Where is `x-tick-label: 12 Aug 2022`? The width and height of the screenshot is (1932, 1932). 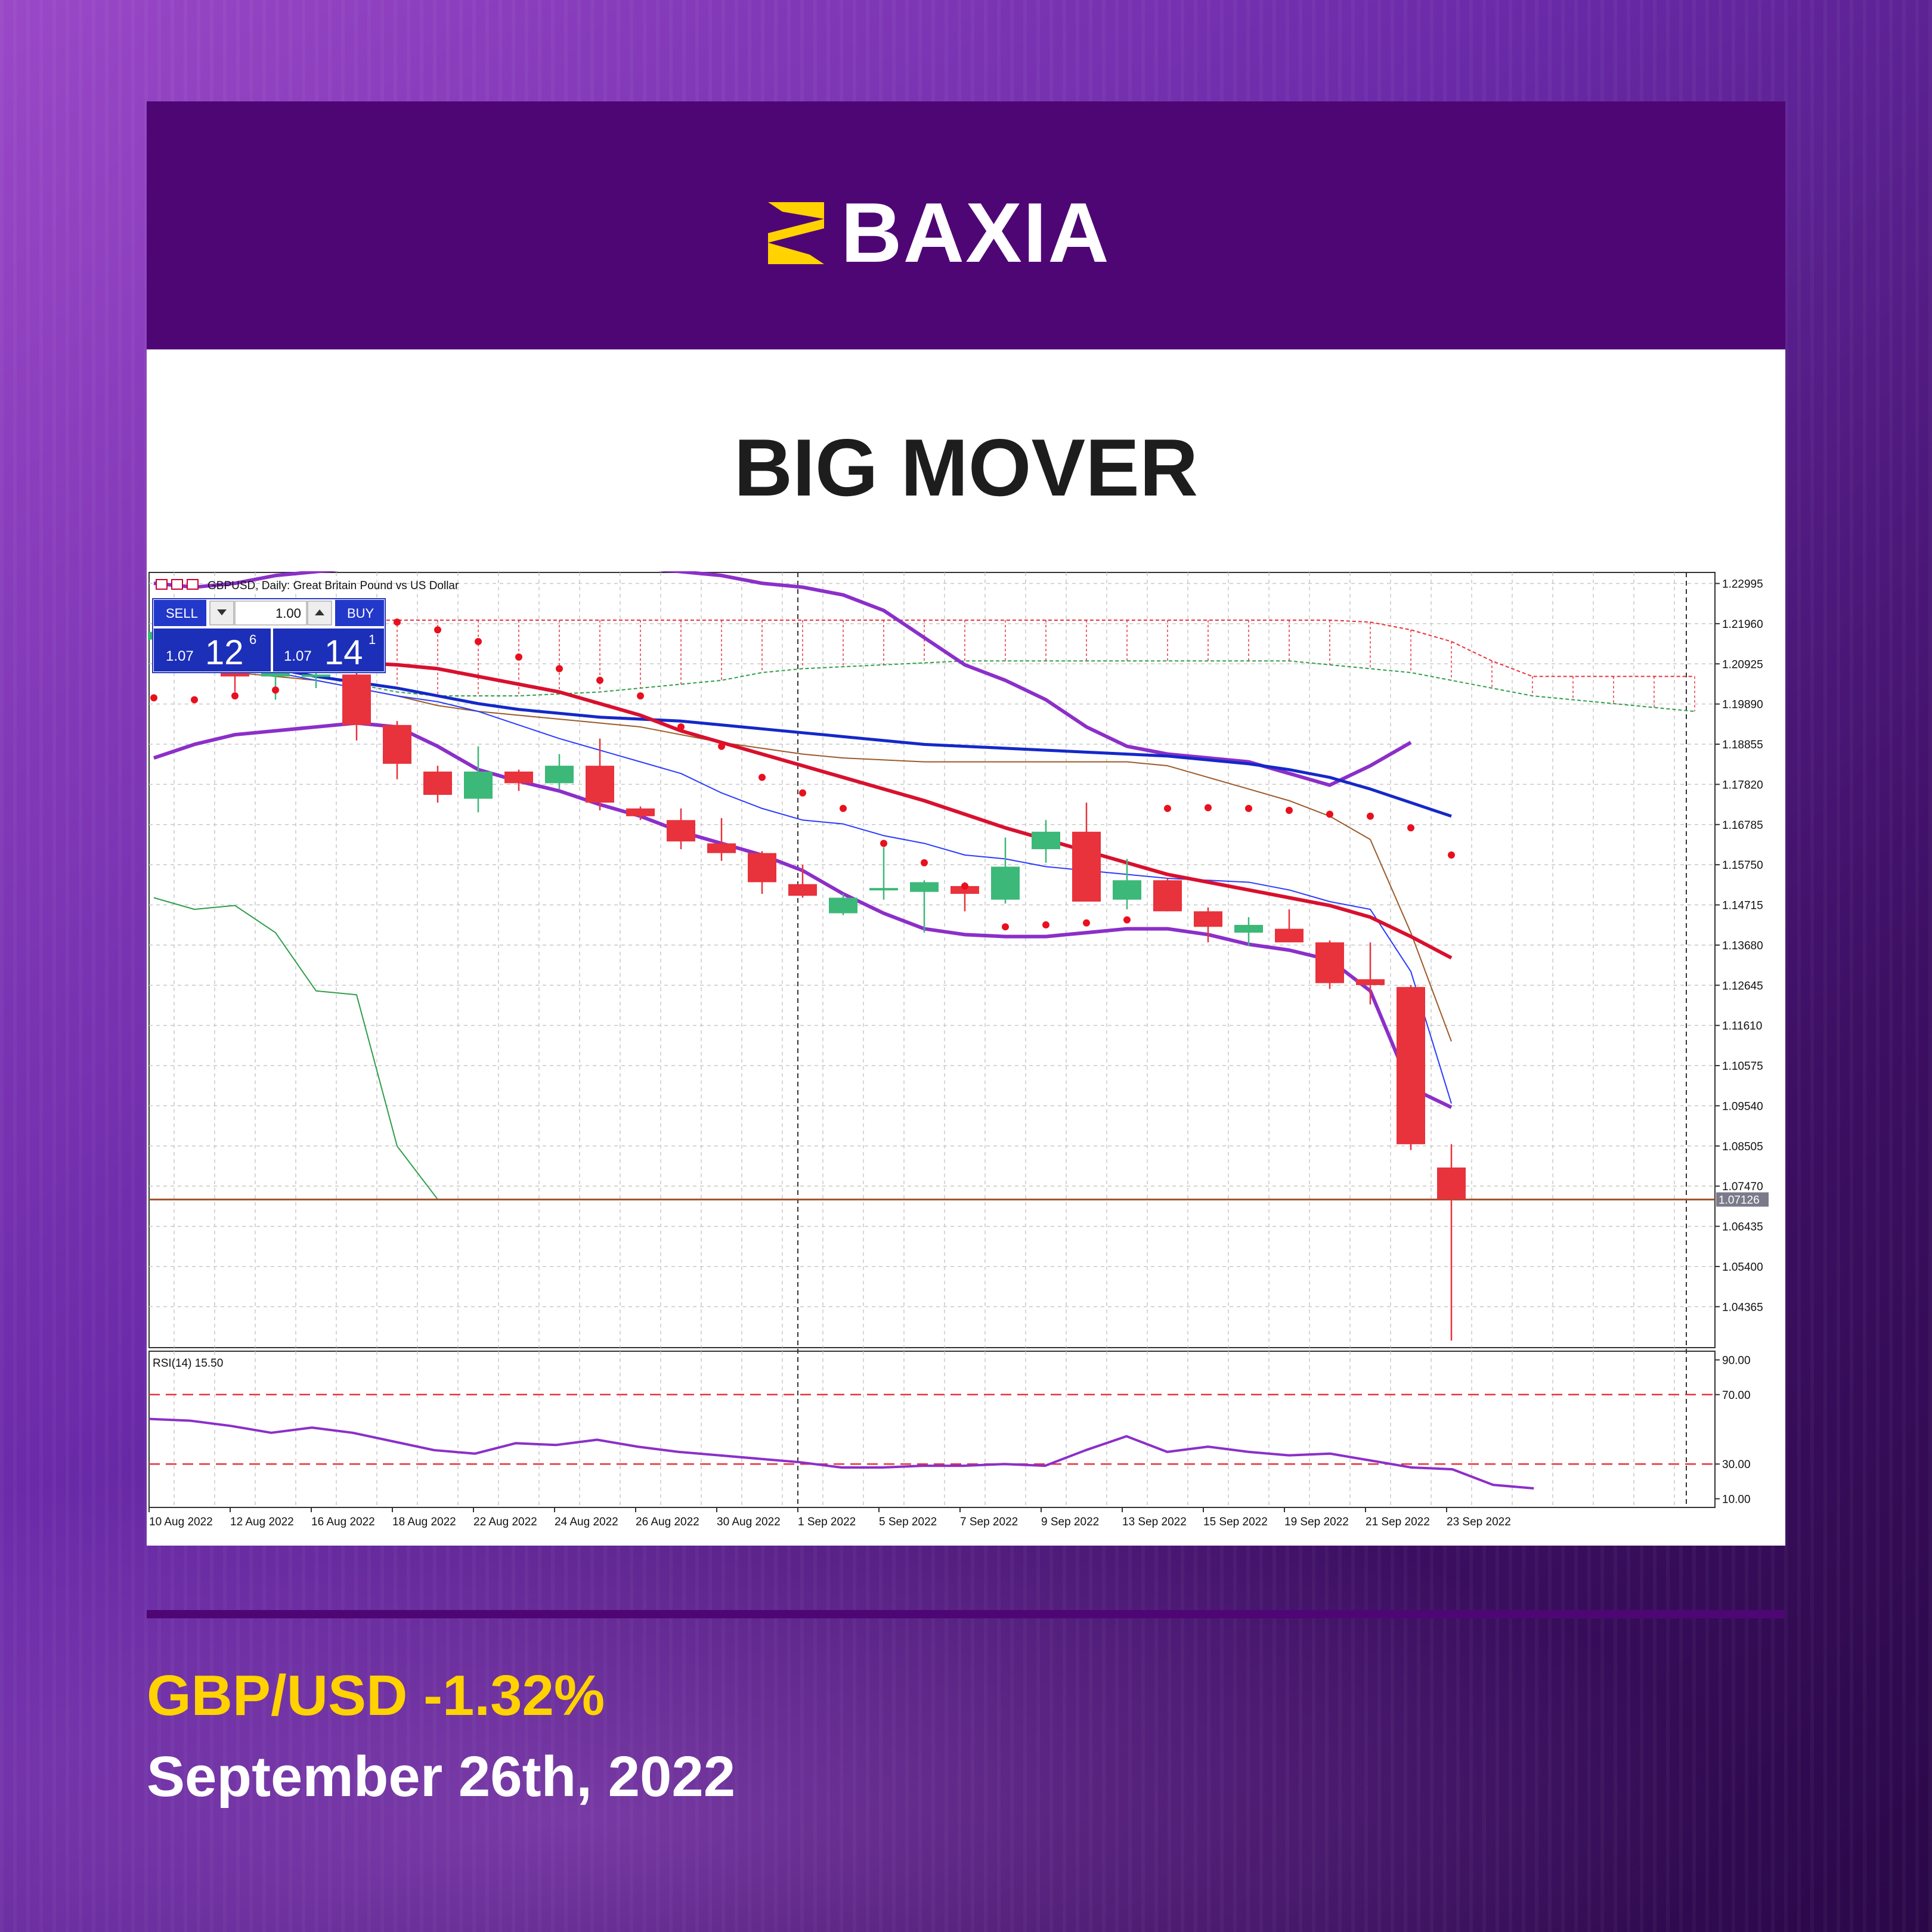
x-tick-label: 12 Aug 2022 is located at coordinates (262, 1522).